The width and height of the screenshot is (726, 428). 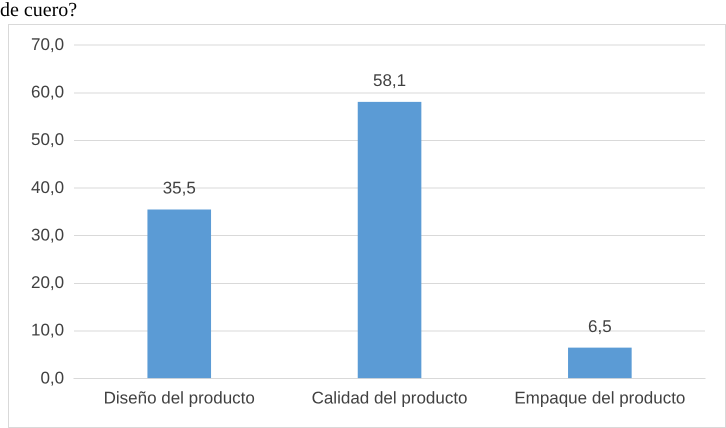 What do you see at coordinates (47, 140) in the screenshot?
I see `y-tick-label: 50,0` at bounding box center [47, 140].